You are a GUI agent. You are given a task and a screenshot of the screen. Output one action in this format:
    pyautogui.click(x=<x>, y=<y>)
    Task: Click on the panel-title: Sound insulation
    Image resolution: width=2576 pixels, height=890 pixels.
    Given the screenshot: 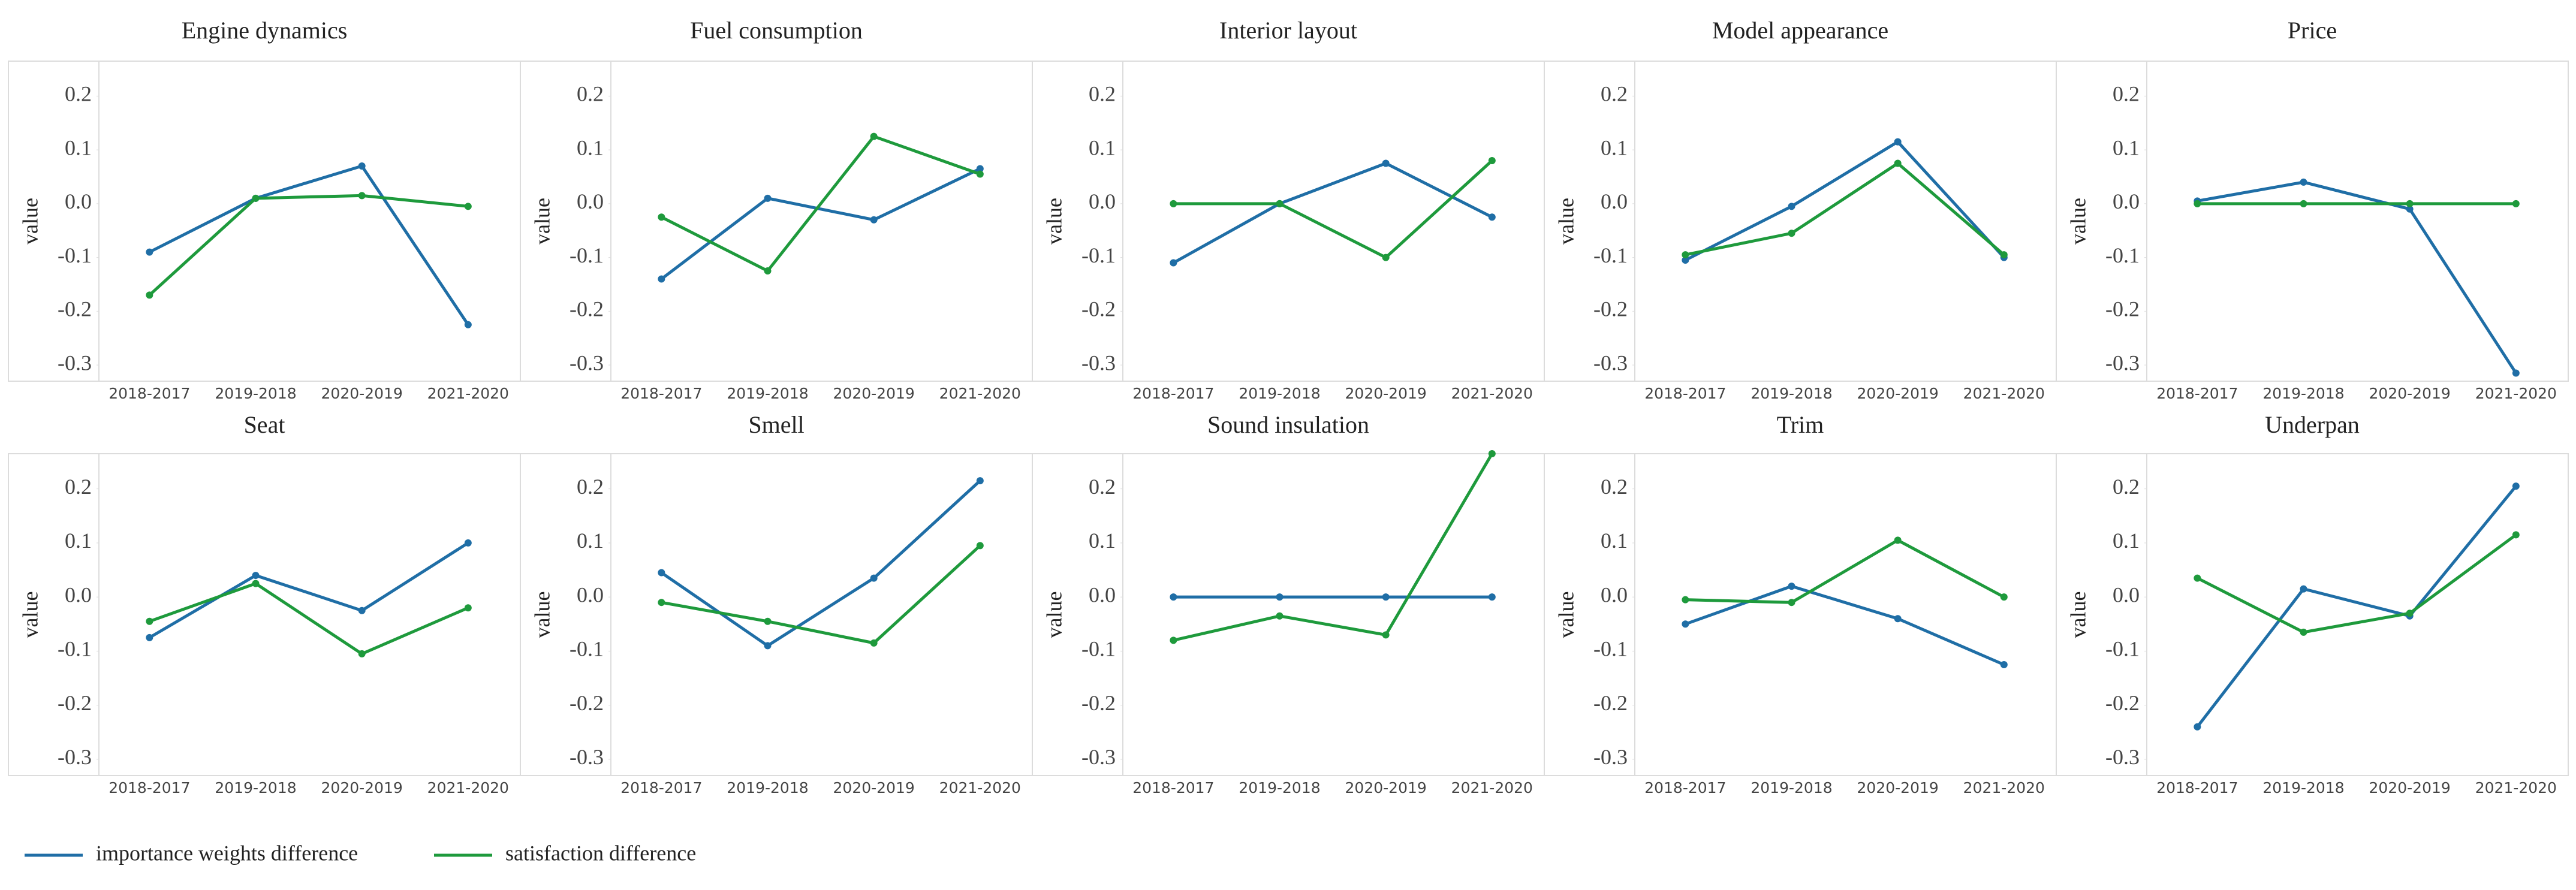 What is the action you would take?
    pyautogui.click(x=1288, y=425)
    